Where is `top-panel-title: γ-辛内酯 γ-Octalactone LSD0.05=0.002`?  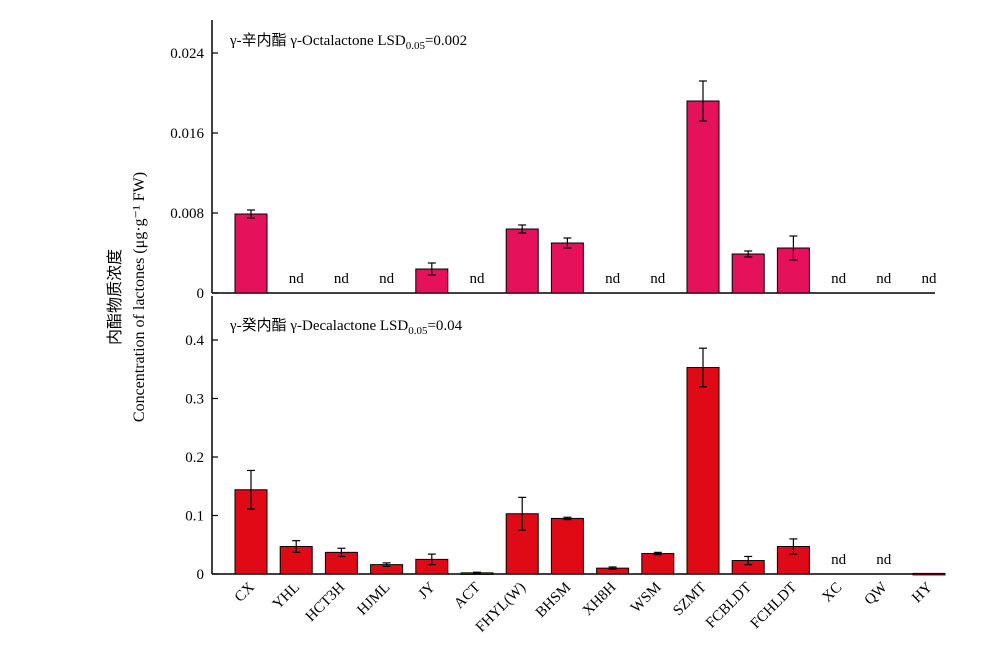
top-panel-title: γ-辛内酯 γ-Octalactone LSD0.05=0.002 is located at coordinates (348, 42).